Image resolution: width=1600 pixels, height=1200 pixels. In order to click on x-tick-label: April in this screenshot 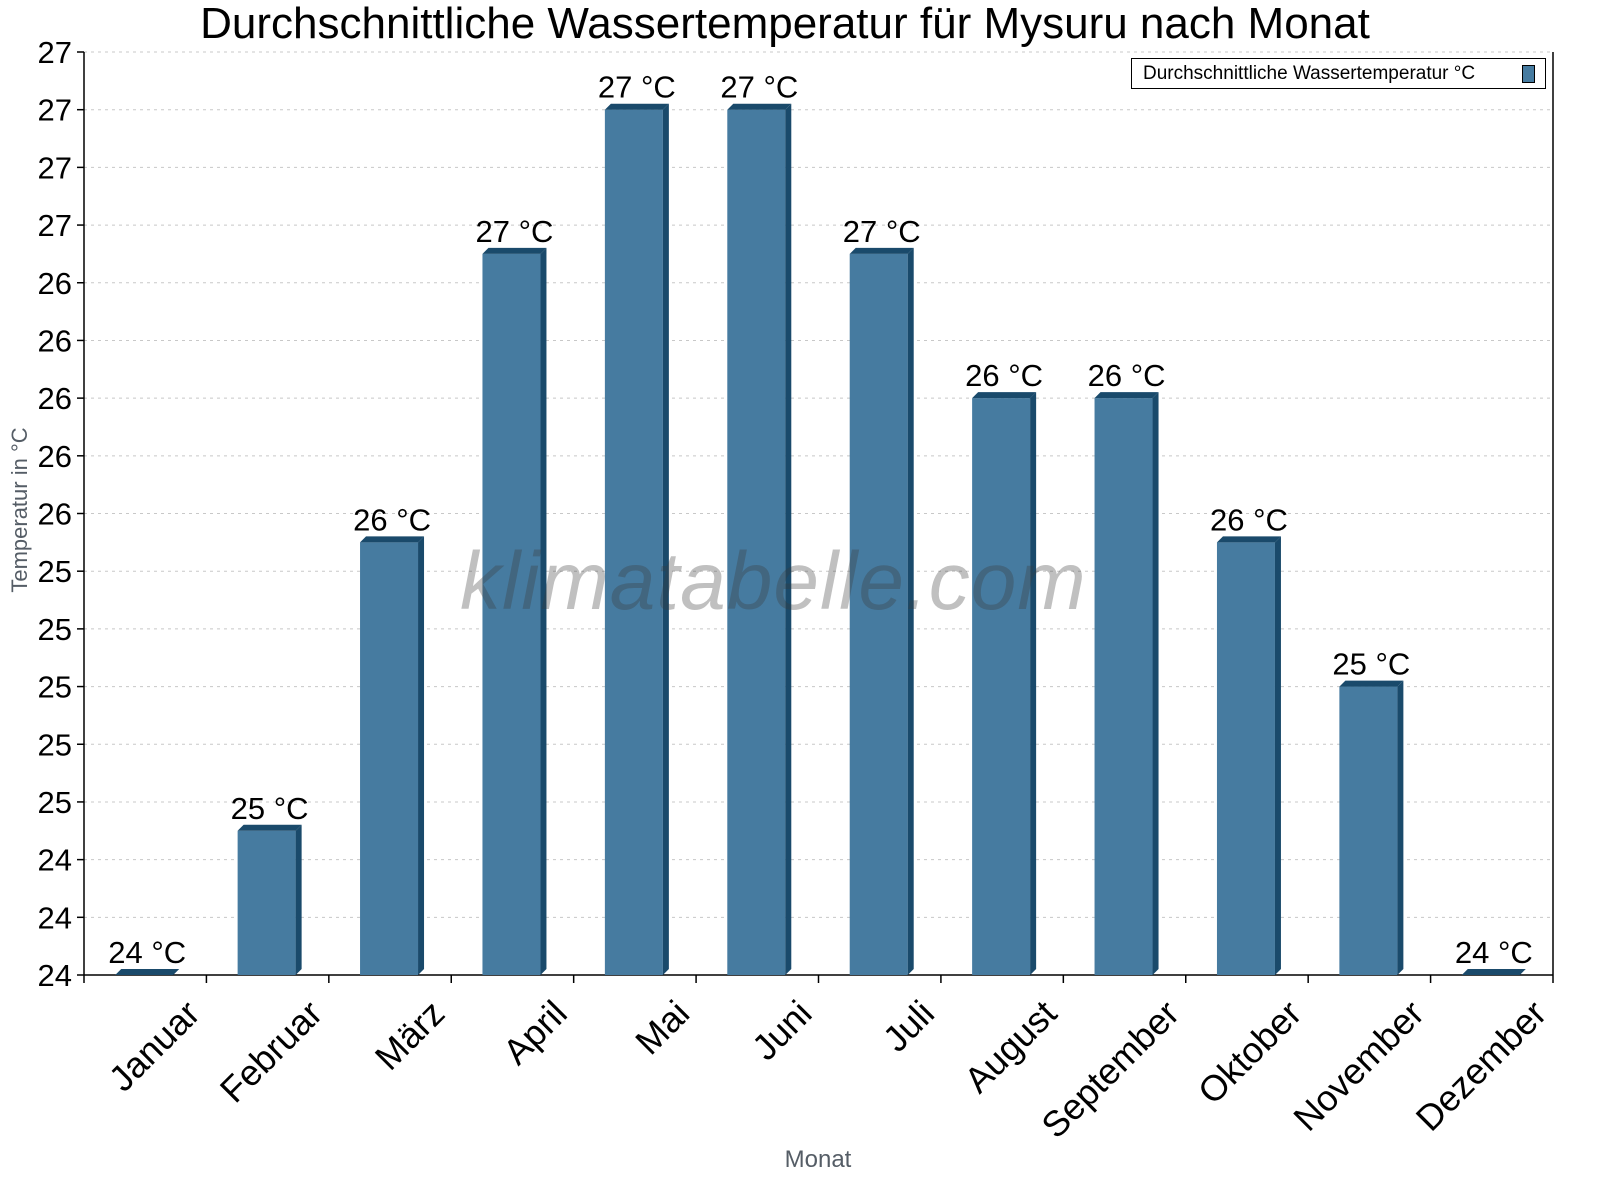, I will do `click(535, 1032)`.